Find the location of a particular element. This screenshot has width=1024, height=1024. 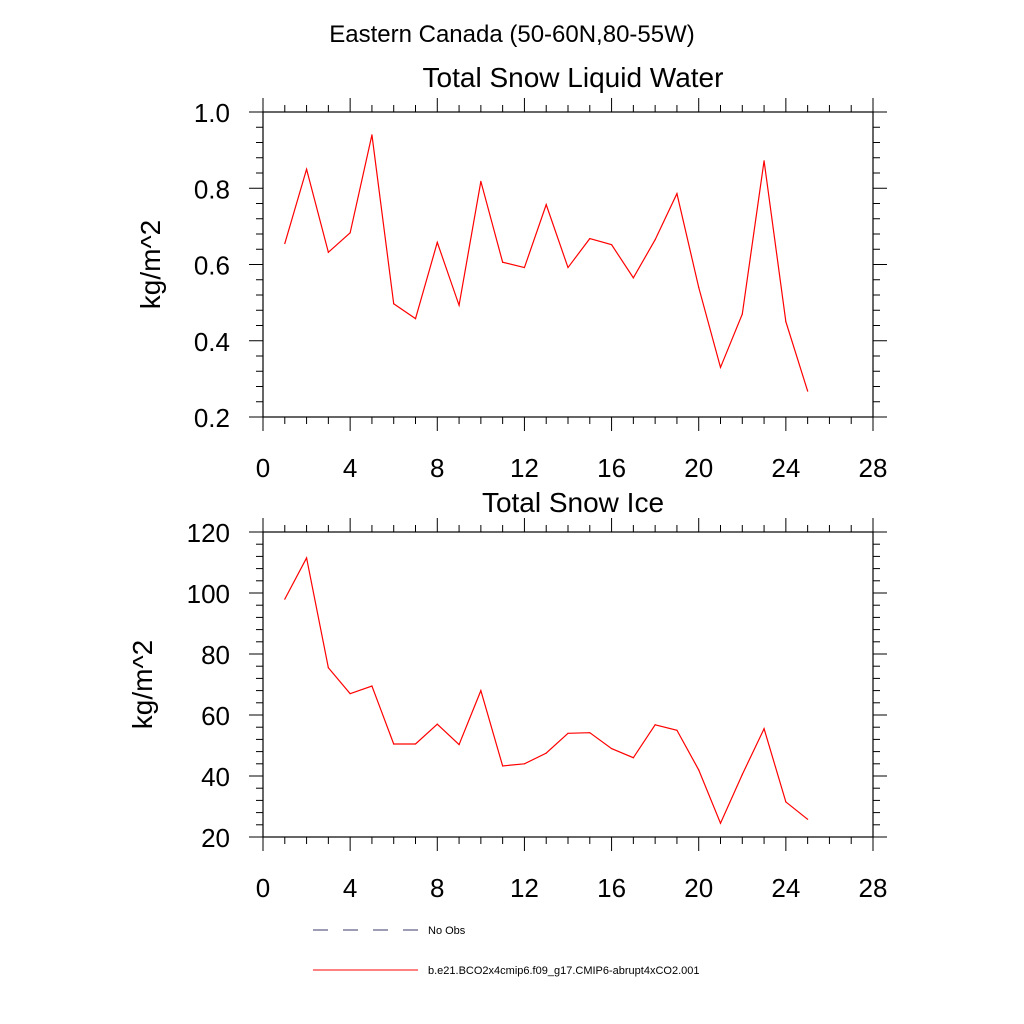

y-tick-label: 0.4 is located at coordinates (212, 342).